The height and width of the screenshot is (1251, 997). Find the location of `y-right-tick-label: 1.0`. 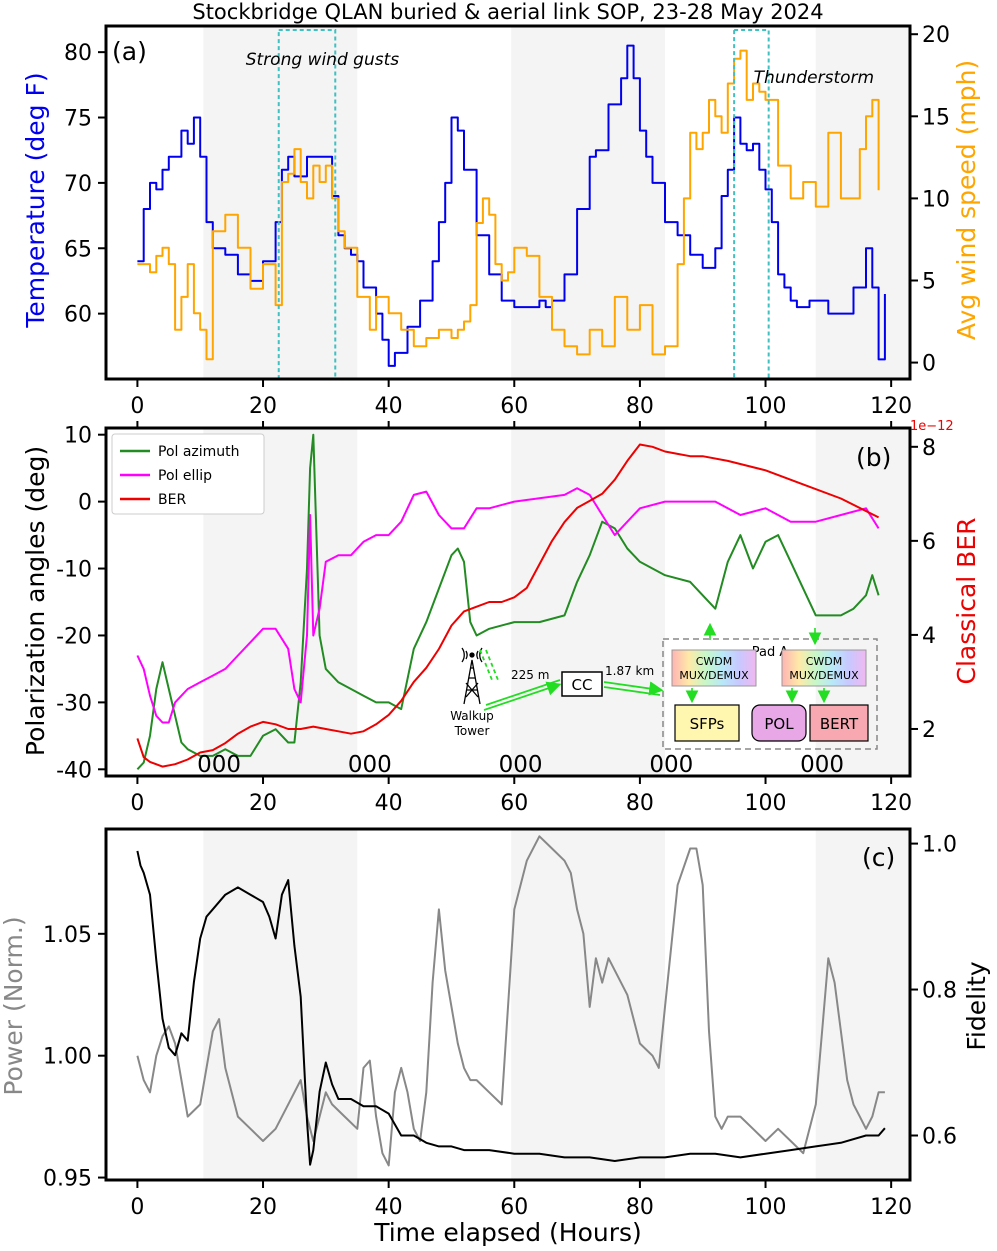

y-right-tick-label: 1.0 is located at coordinates (939, 845).